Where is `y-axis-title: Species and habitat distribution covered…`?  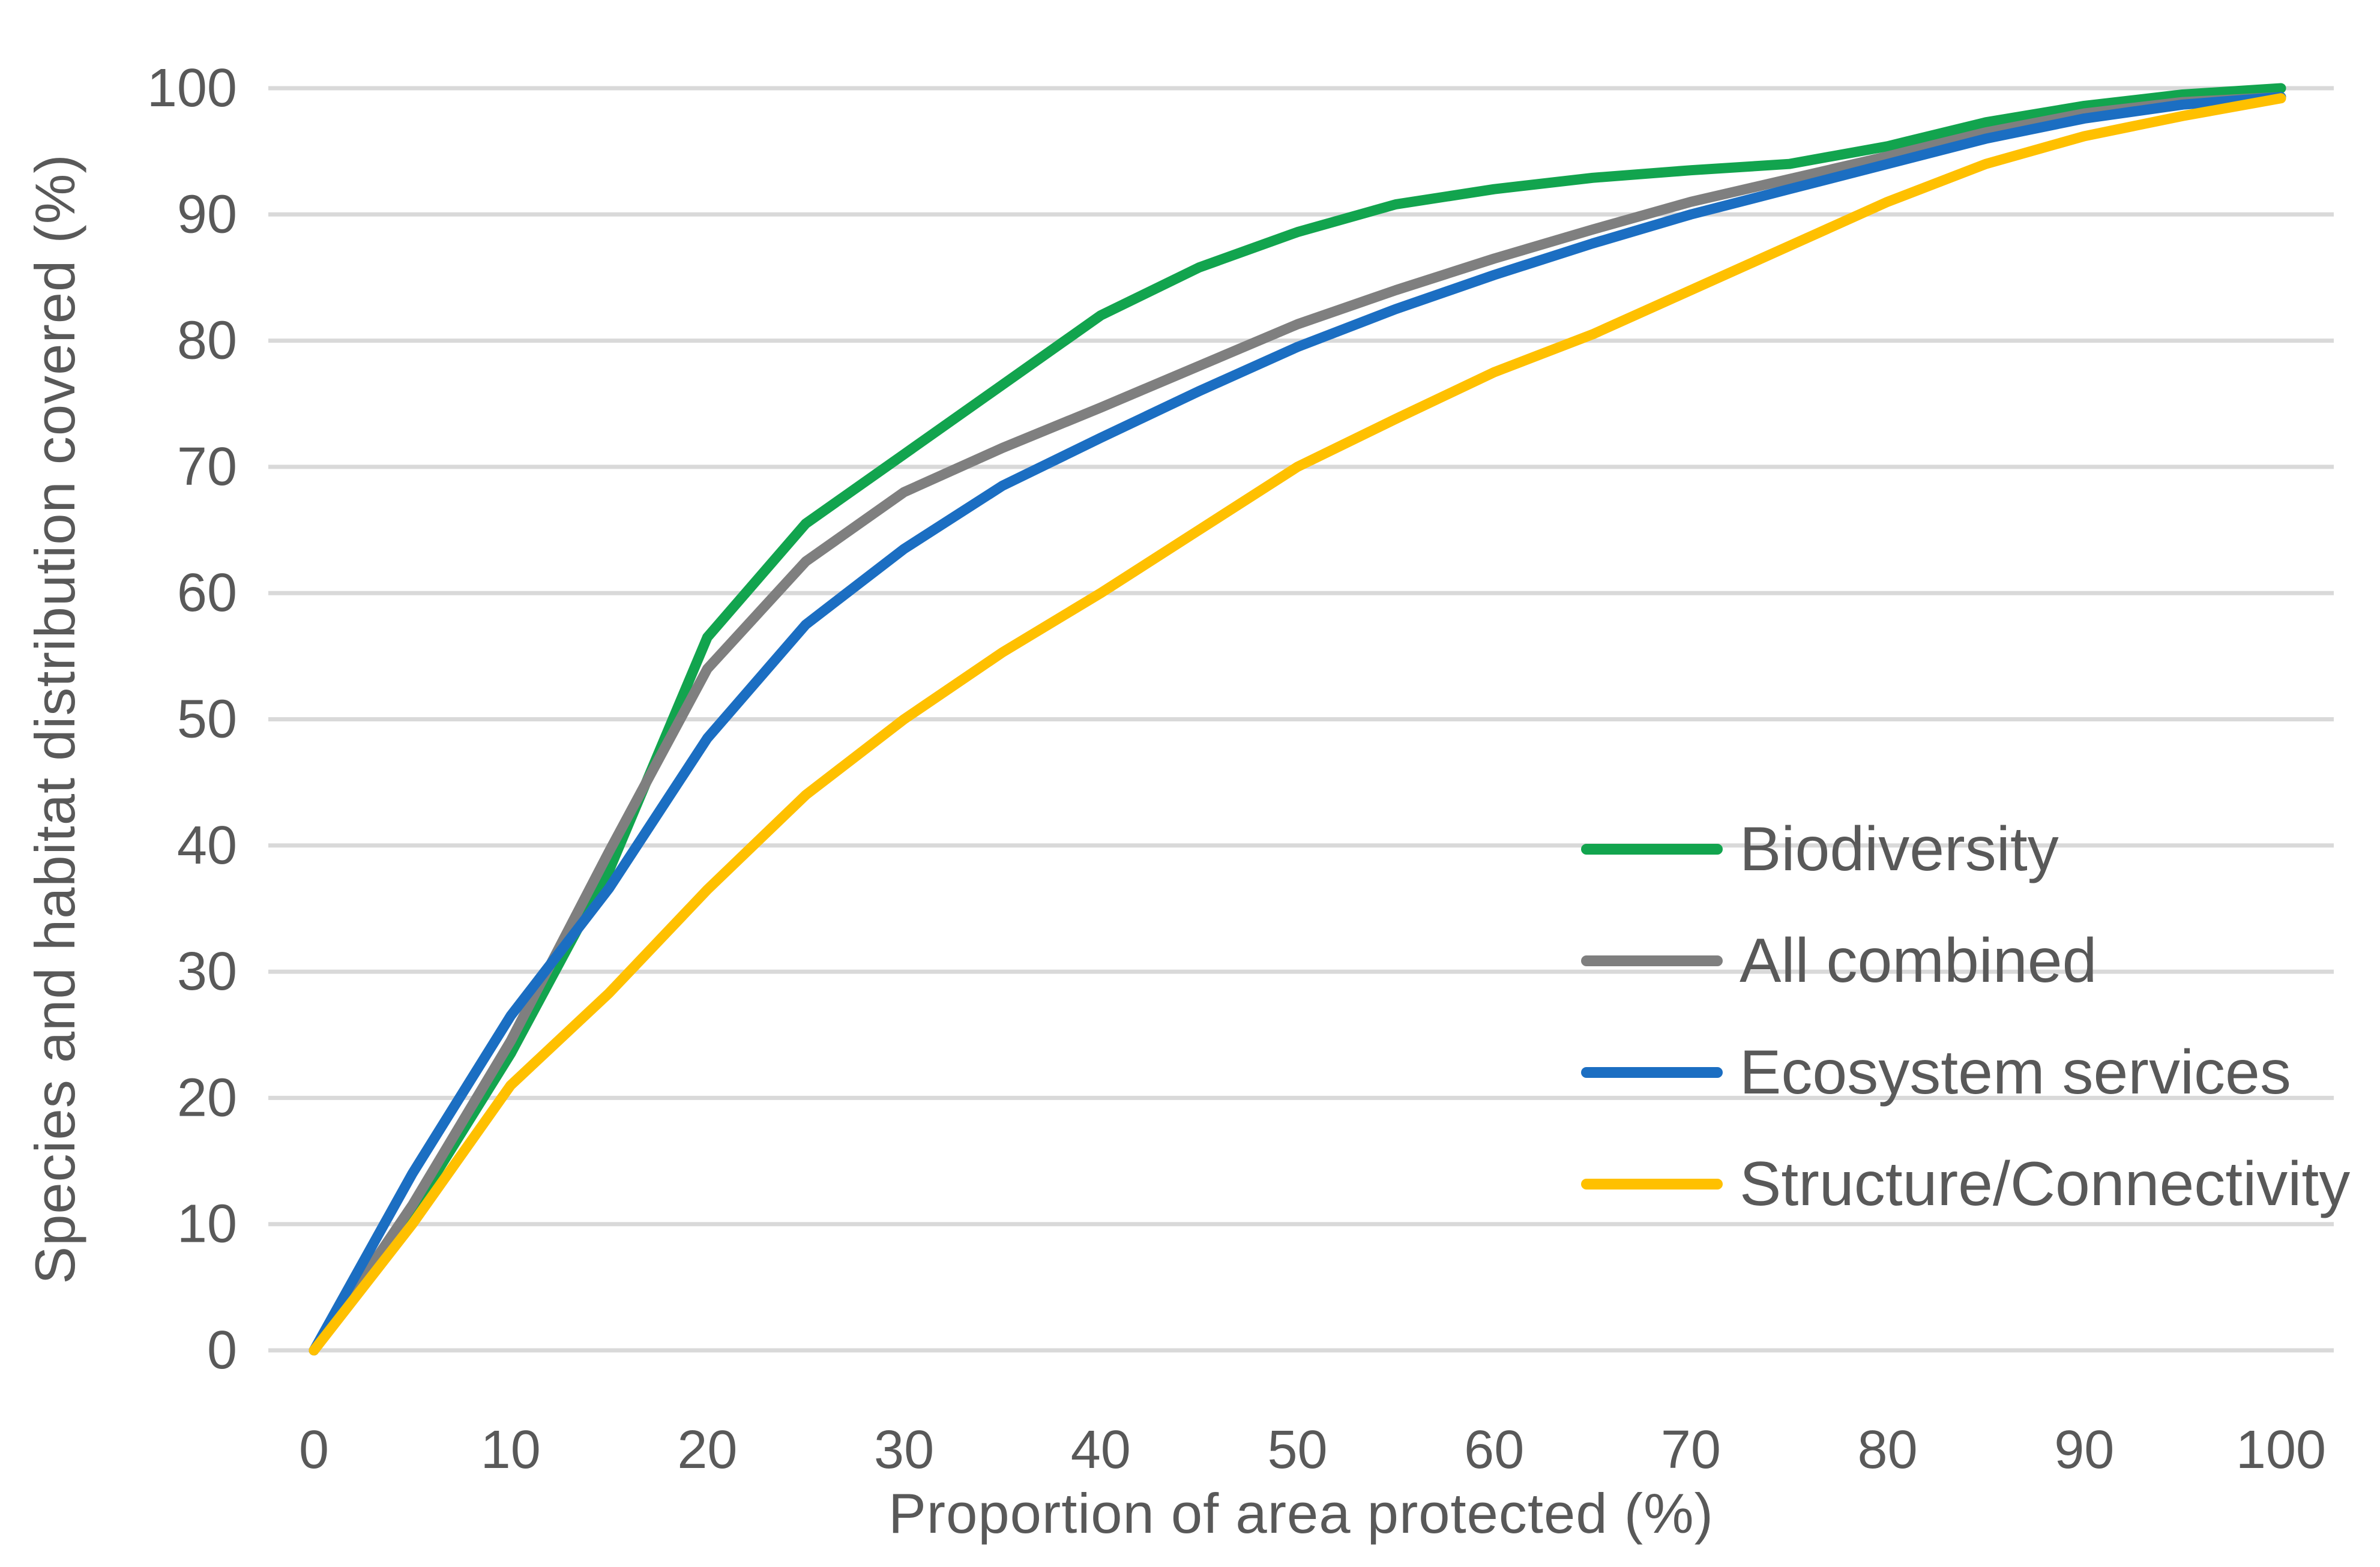
y-axis-title: Species and habitat distribution covered… is located at coordinates (55, 719).